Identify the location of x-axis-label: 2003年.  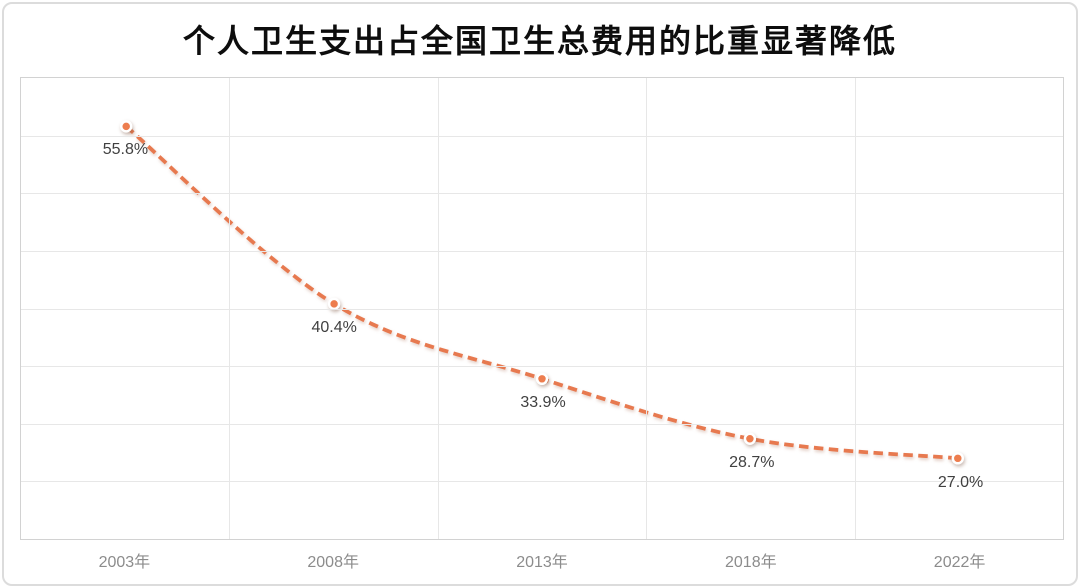
(124, 562).